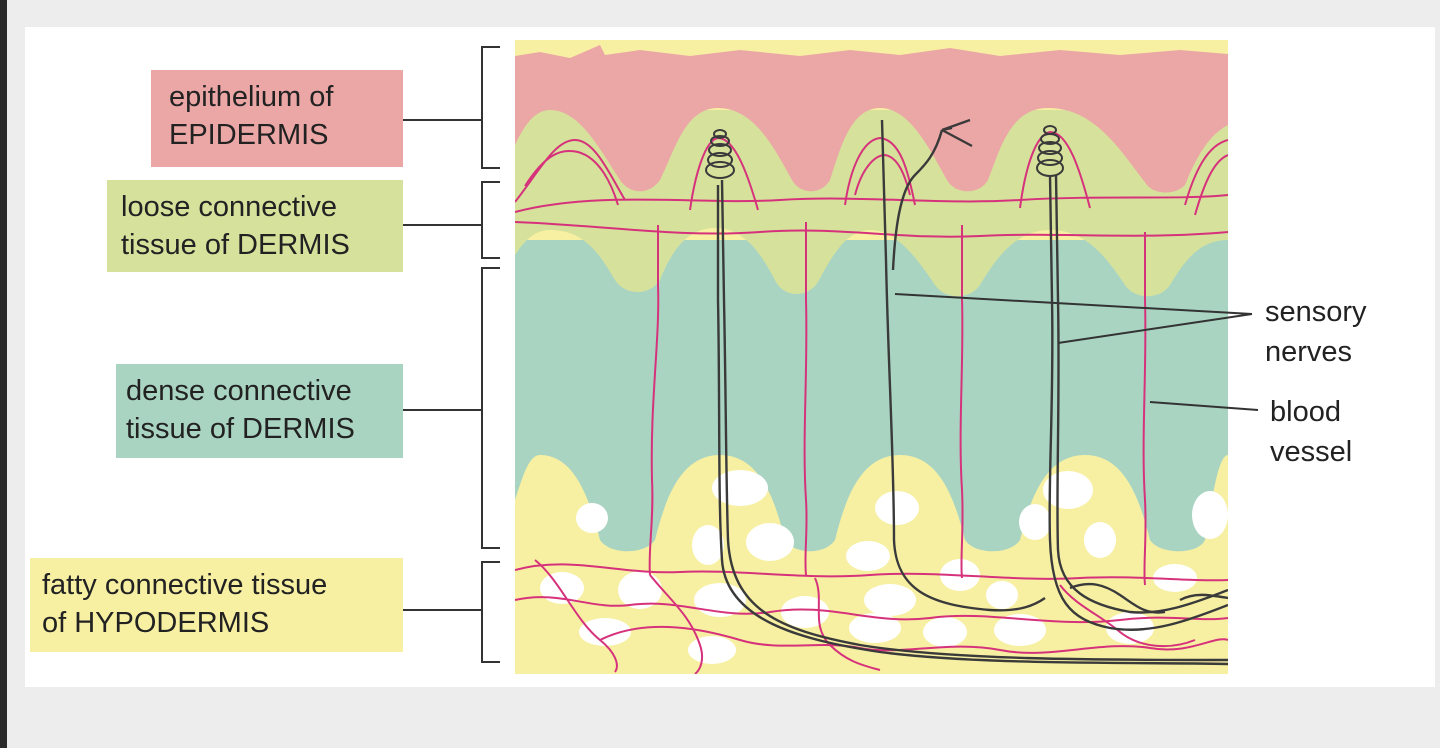 The width and height of the screenshot is (1440, 748). What do you see at coordinates (259, 411) in the screenshot?
I see `label-dense-dermis: dense connective tissue of DERMIS` at bounding box center [259, 411].